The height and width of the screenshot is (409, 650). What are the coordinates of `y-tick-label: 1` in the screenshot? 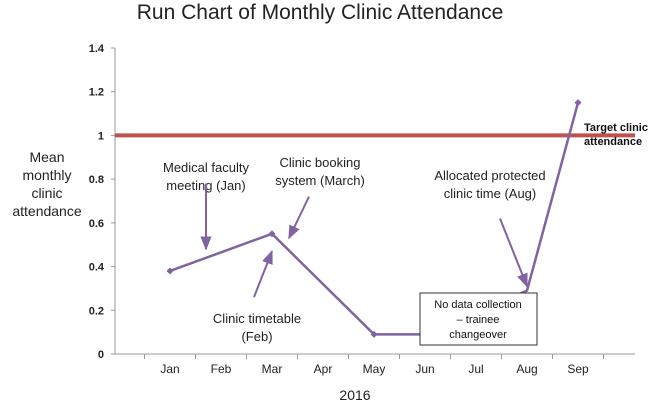 It's located at (101, 136).